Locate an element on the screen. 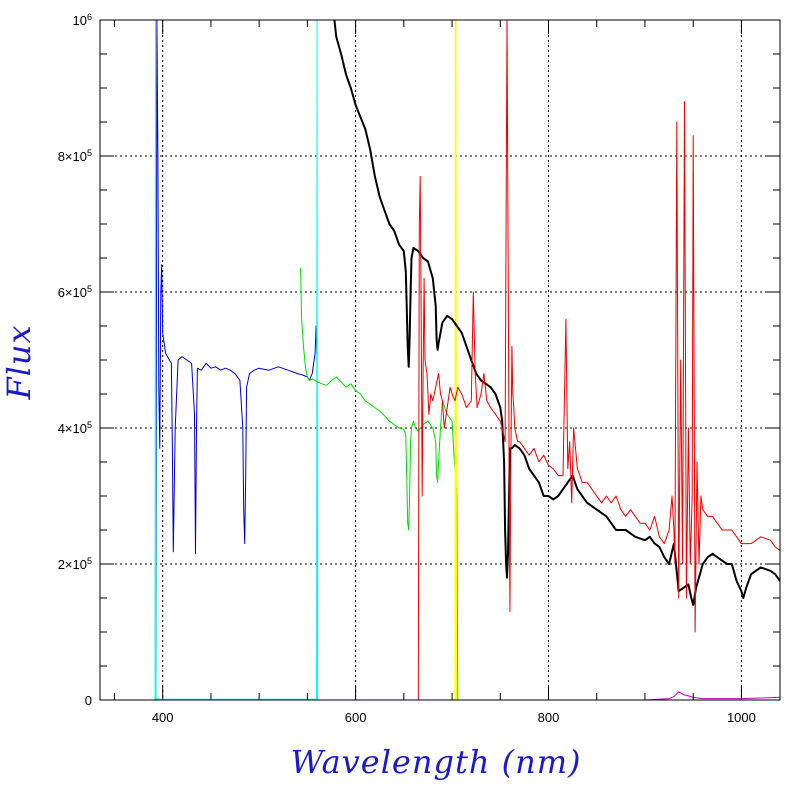 This screenshot has width=797, height=797. y-tick-label-base: 10 is located at coordinates (80, 20).